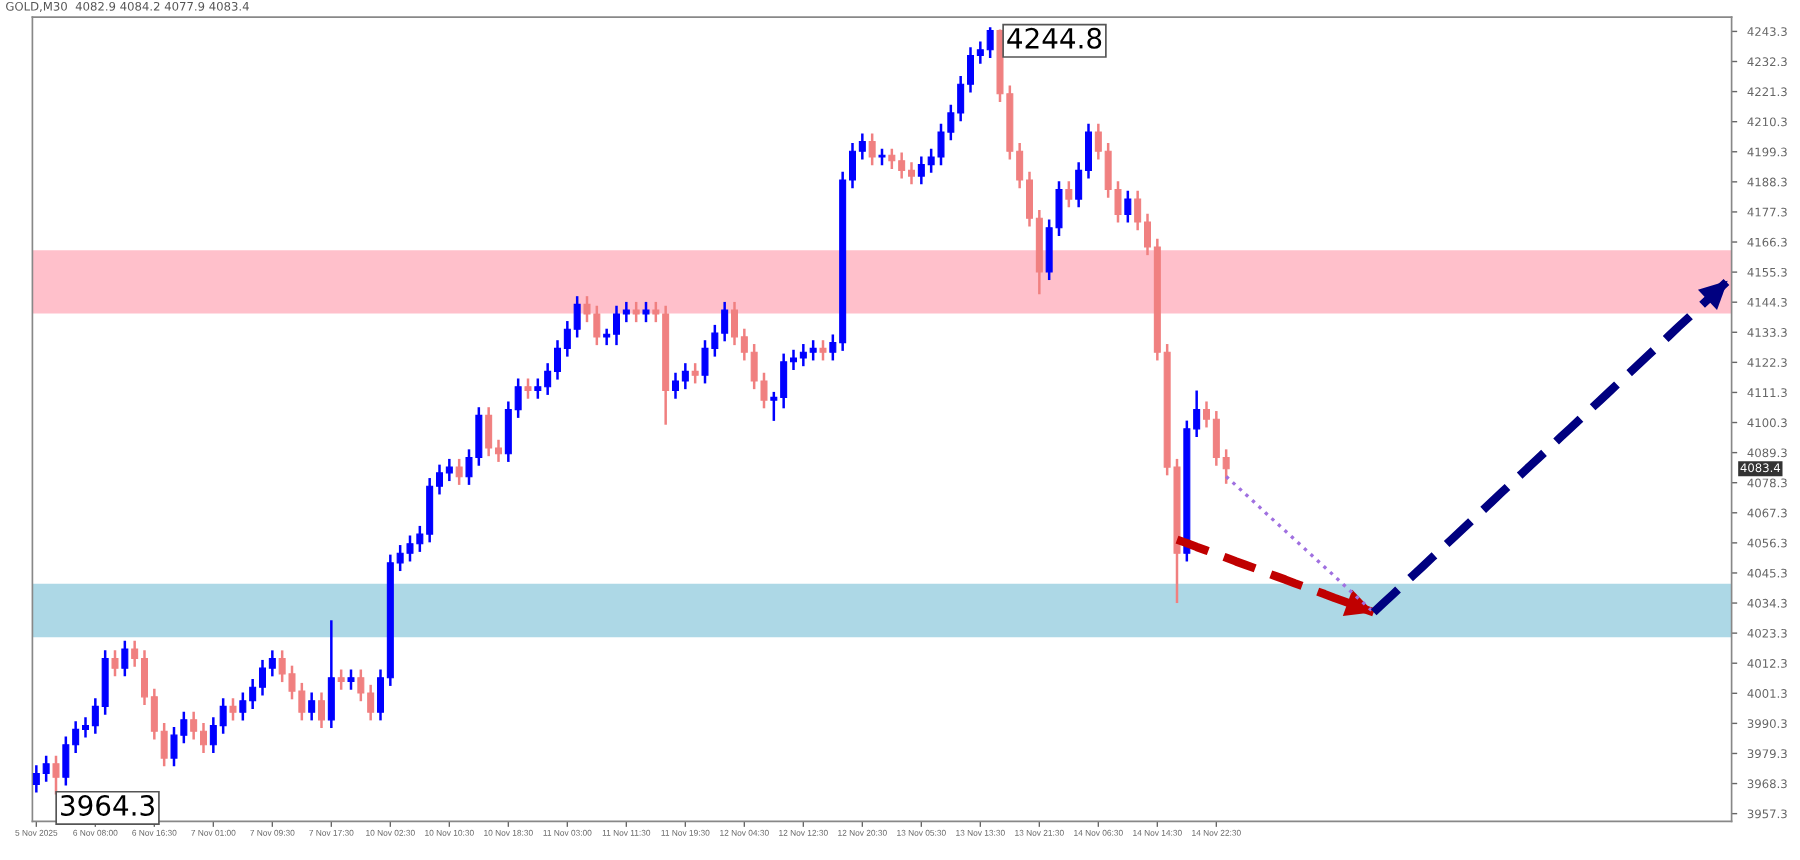 This screenshot has height=860, width=1800. Describe the element at coordinates (107, 805) in the screenshot. I see `annotation: 3964.3` at that location.